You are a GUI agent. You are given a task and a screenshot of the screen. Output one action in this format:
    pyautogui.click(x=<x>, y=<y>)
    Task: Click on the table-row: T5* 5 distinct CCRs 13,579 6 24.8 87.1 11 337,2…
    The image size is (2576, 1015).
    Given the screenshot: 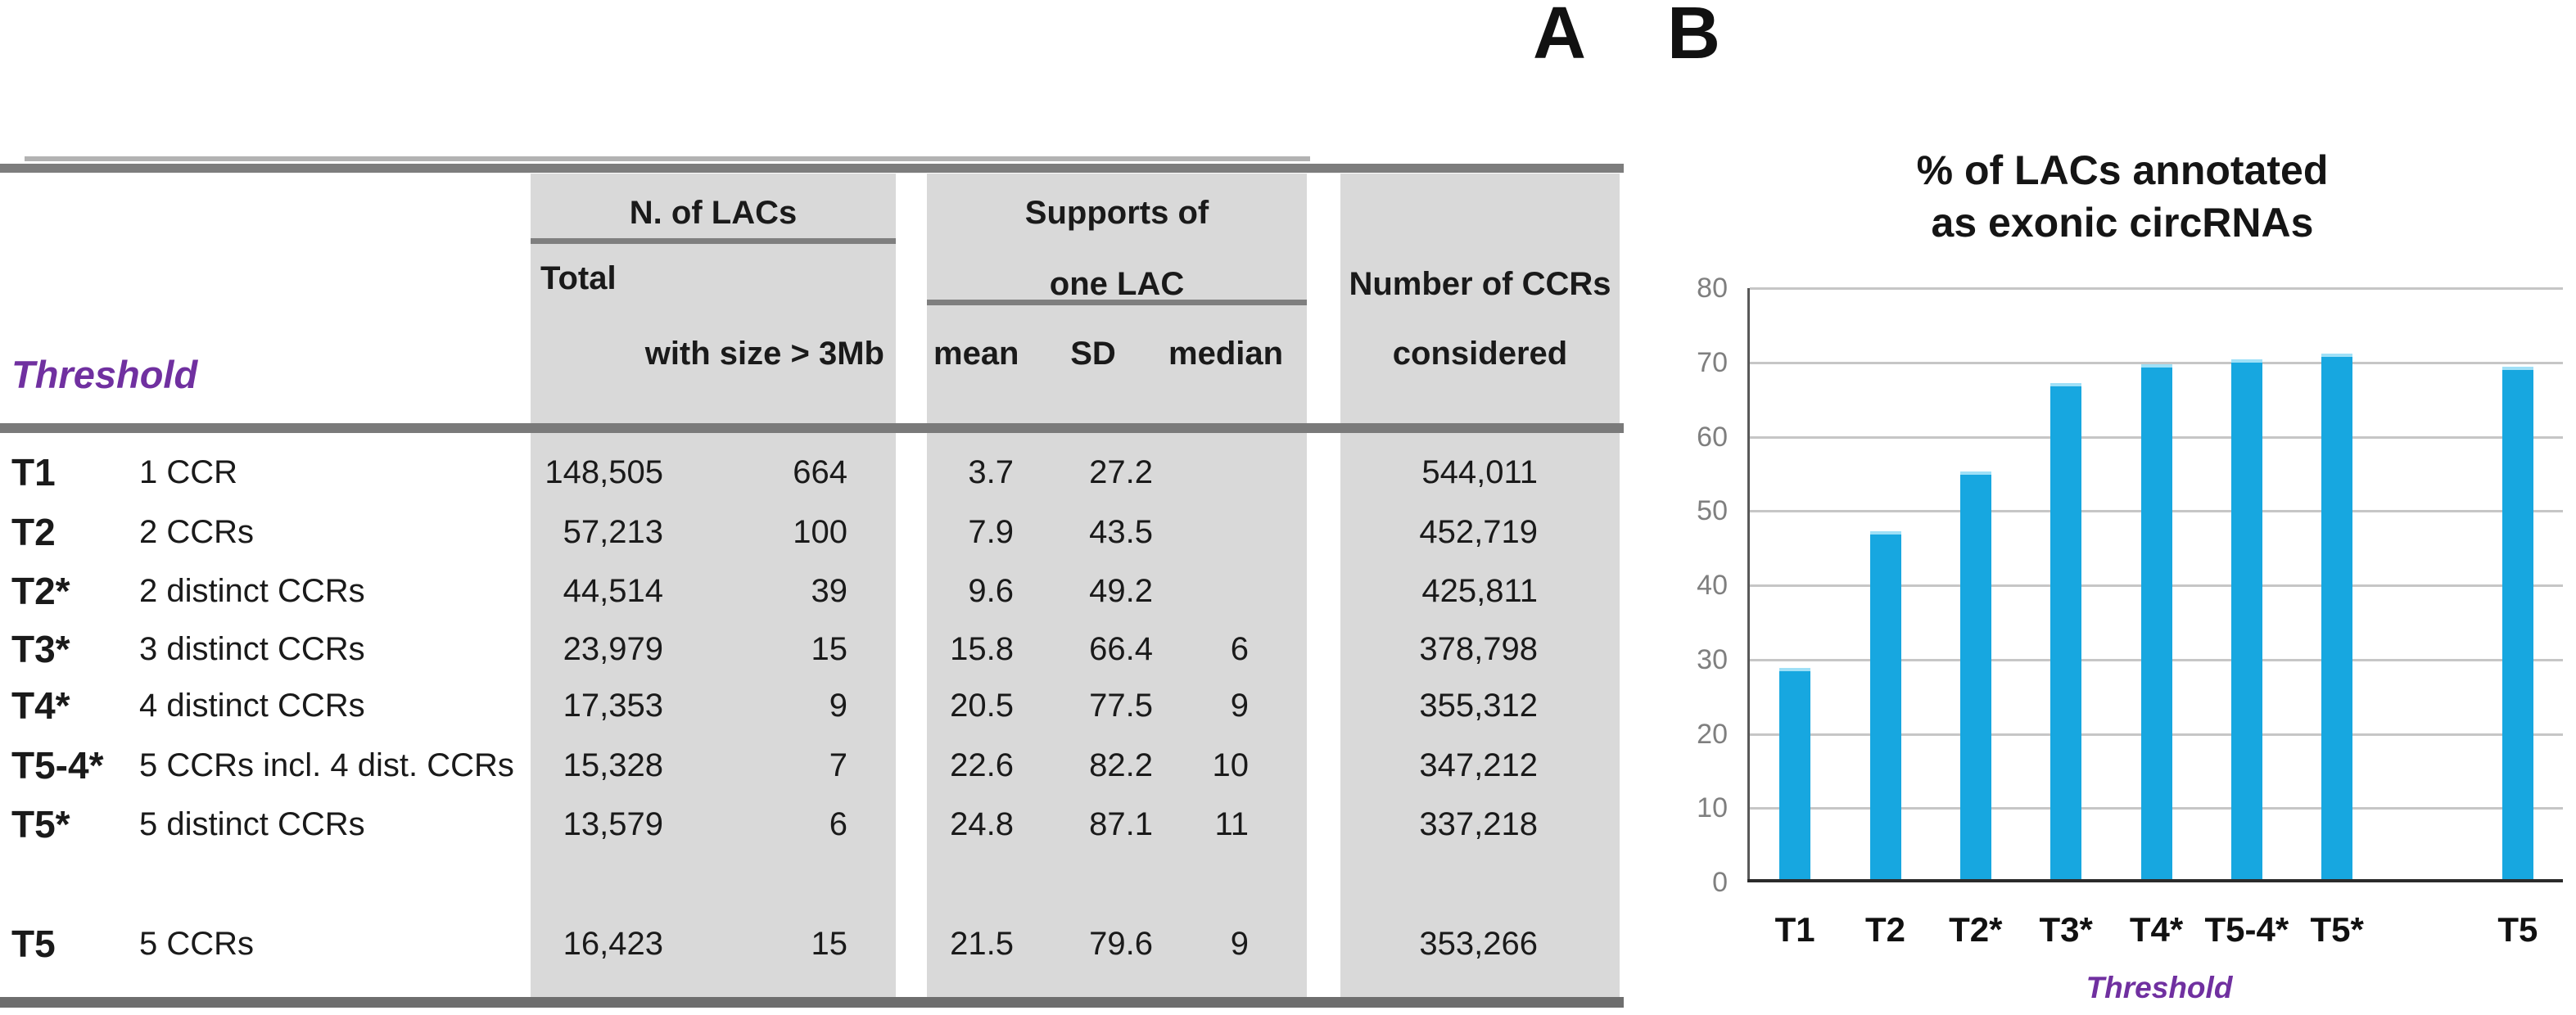 What is the action you would take?
    pyautogui.click(x=812, y=824)
    